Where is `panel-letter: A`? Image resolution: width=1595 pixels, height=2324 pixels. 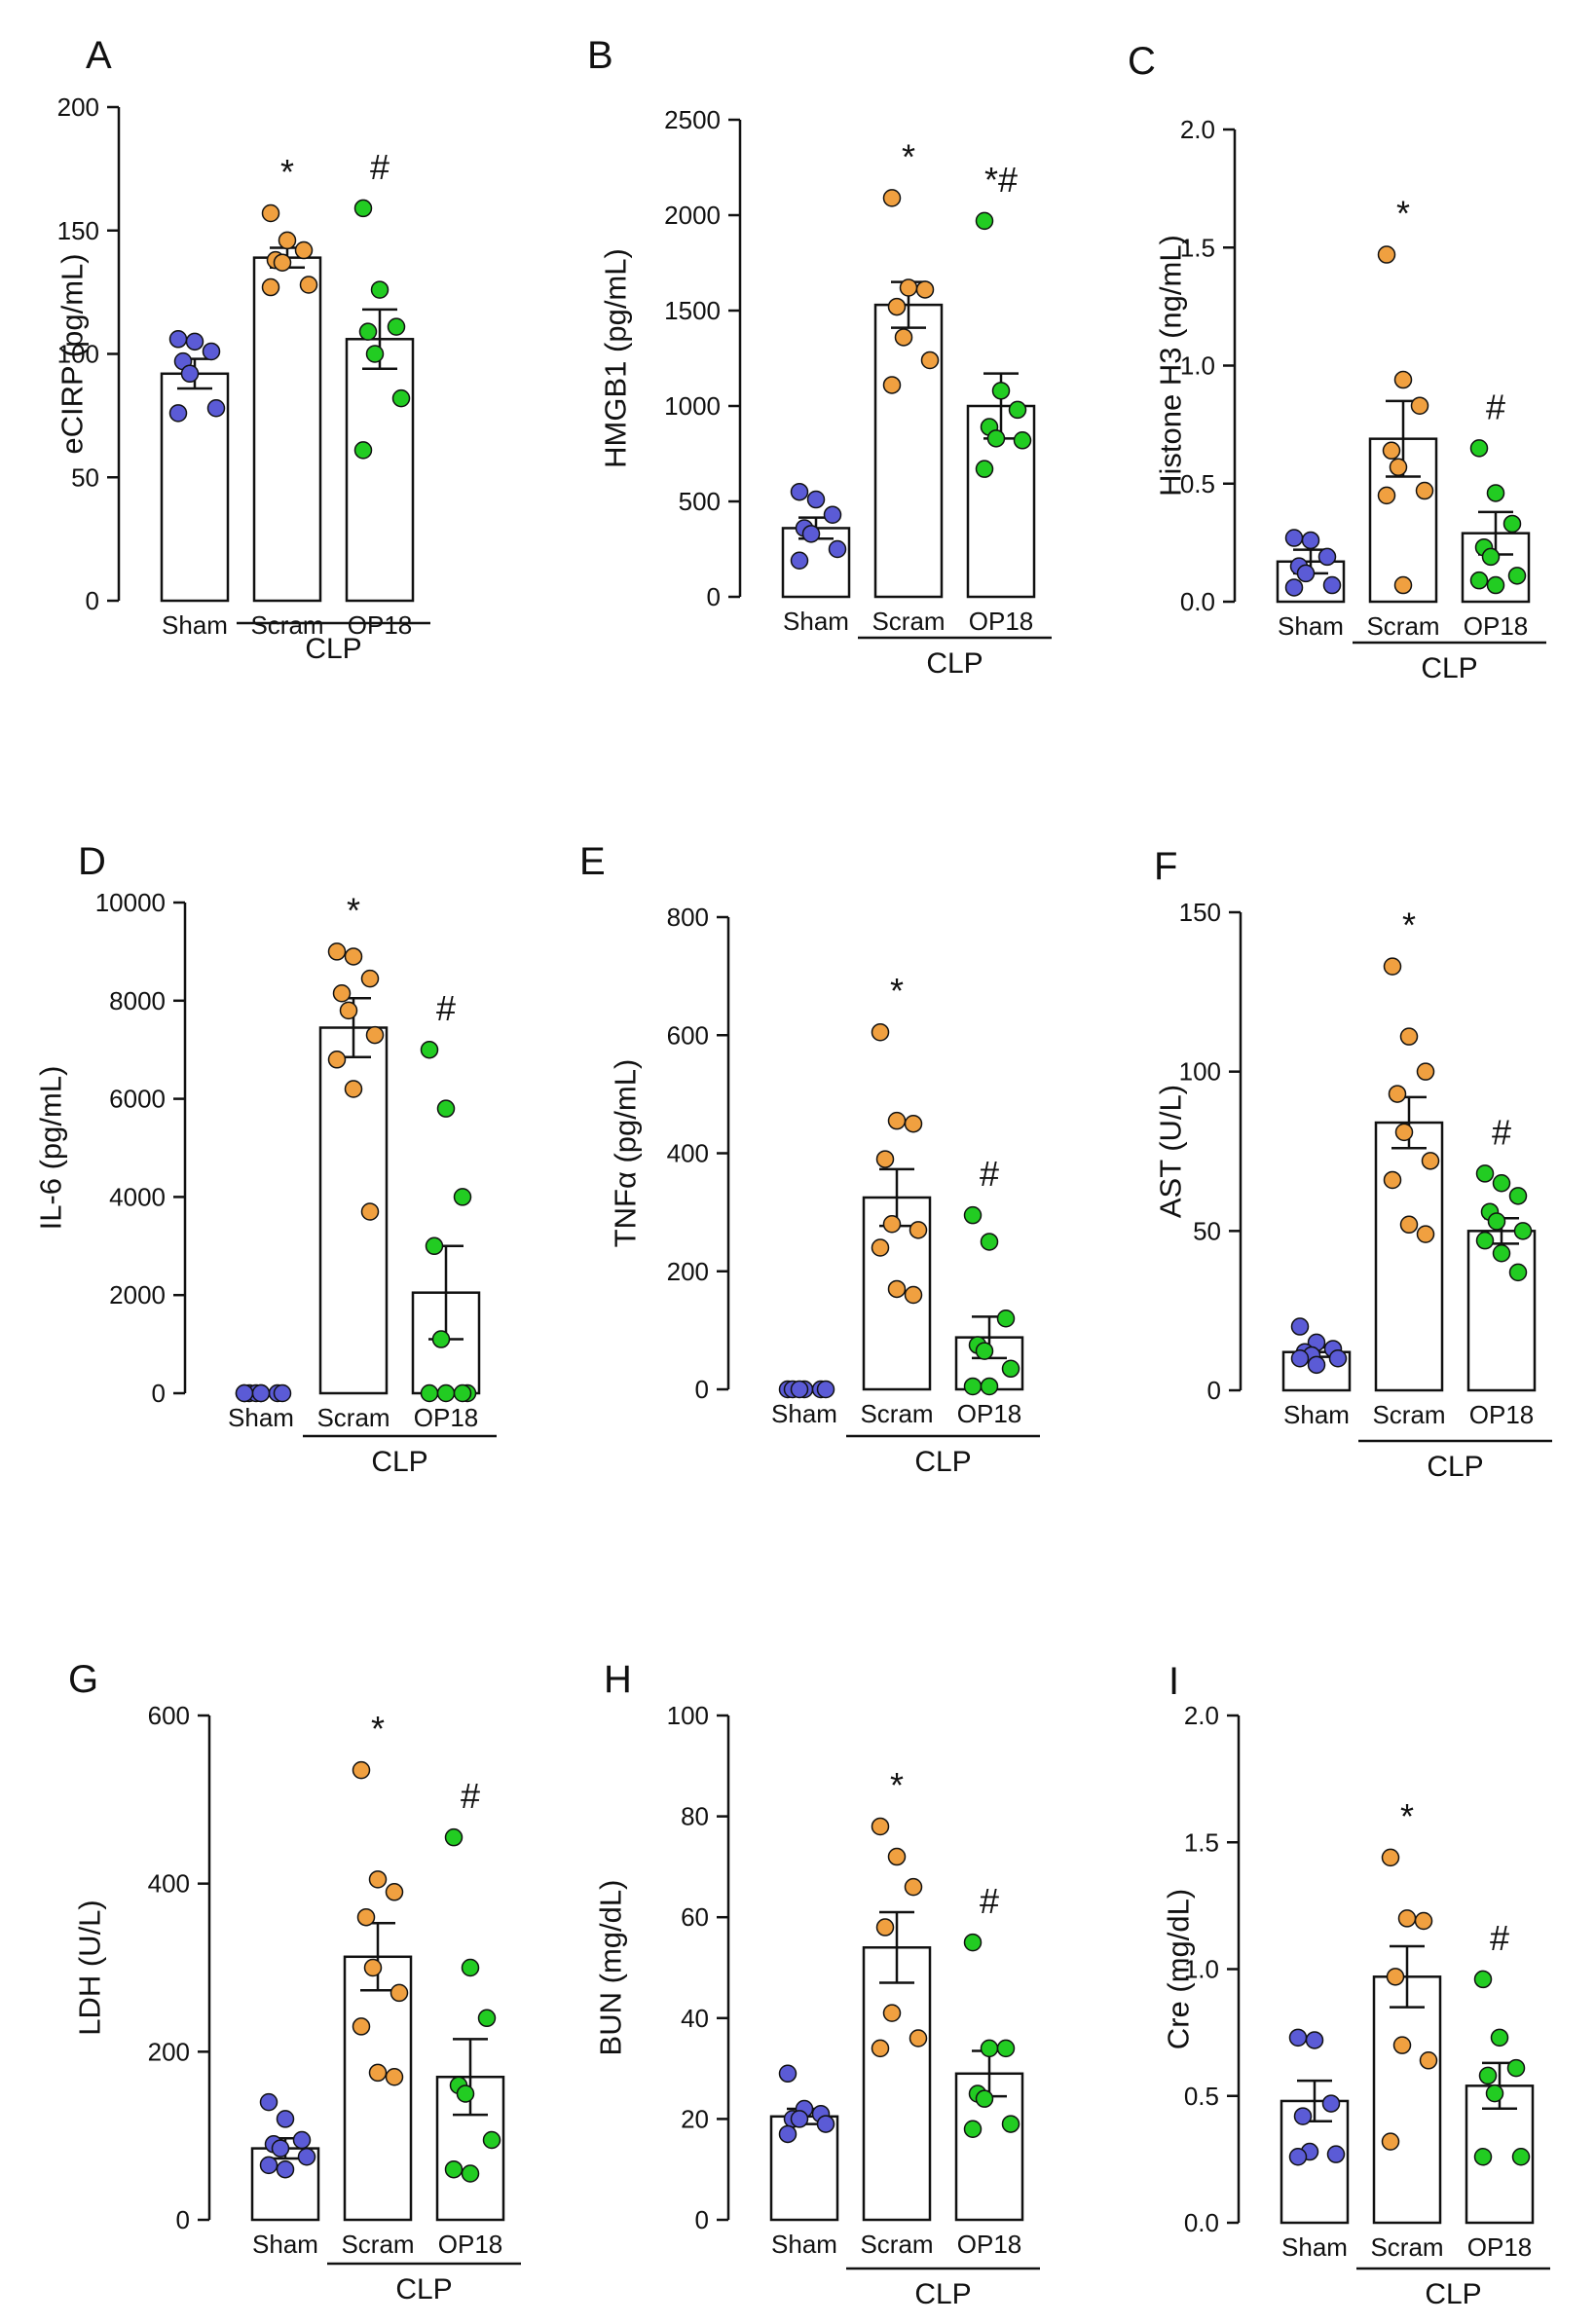
panel-letter: A is located at coordinates (99, 55).